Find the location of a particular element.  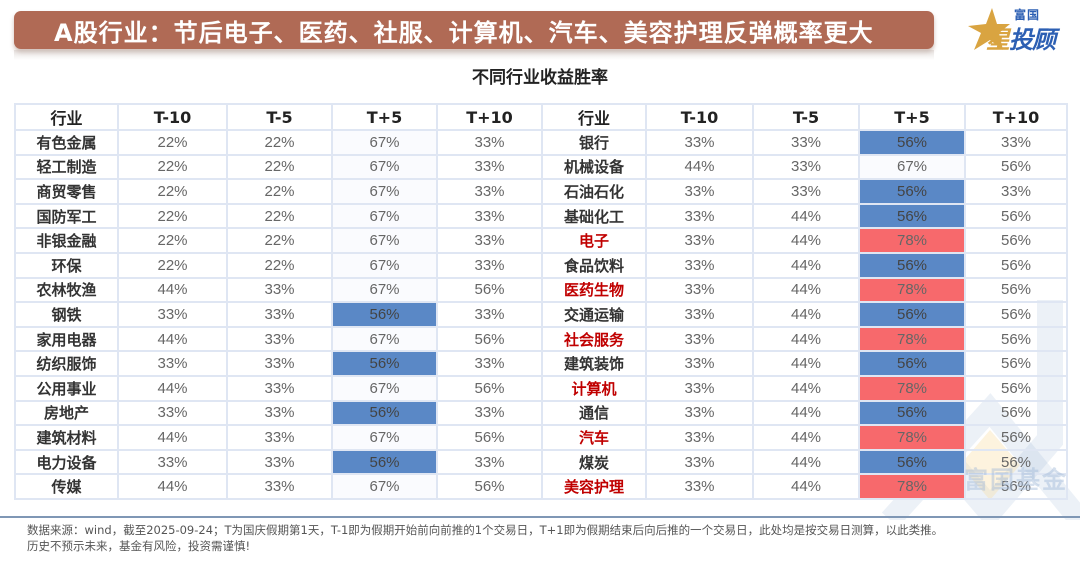

title-banner: A股行业：节后电子、医药、社服、计算机、汽车、美容护理反弹概率更大 is located at coordinates (474, 30).